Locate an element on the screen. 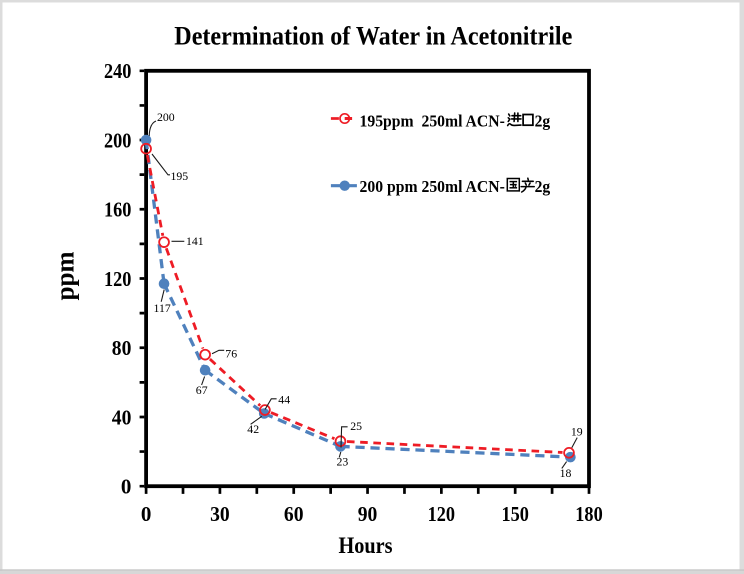 The height and width of the screenshot is (574, 744). svg-text: 23 is located at coordinates (343, 462).